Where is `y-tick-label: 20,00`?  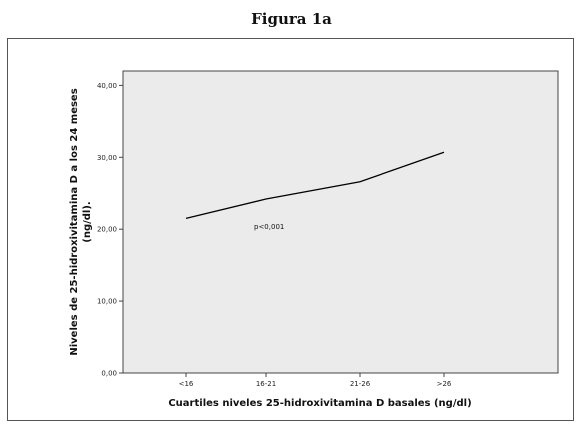
y-tick-label: 20,00 is located at coordinates (107, 230).